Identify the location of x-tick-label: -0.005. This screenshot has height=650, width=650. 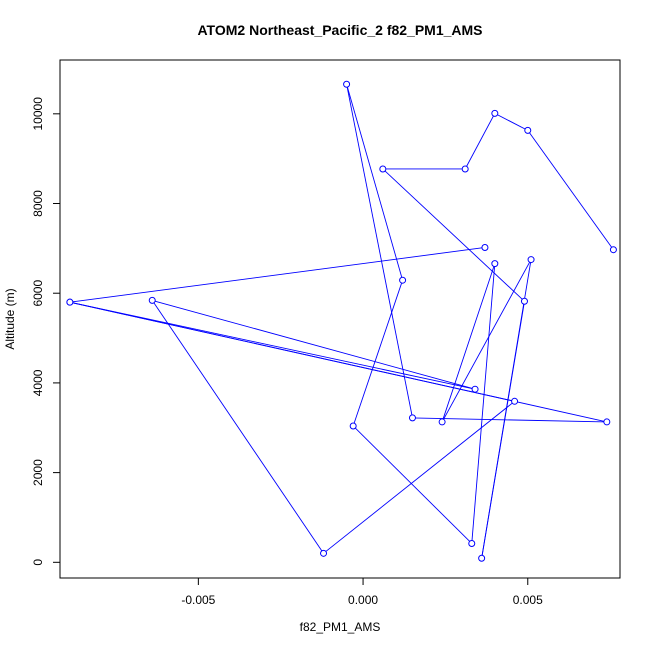
(198, 600).